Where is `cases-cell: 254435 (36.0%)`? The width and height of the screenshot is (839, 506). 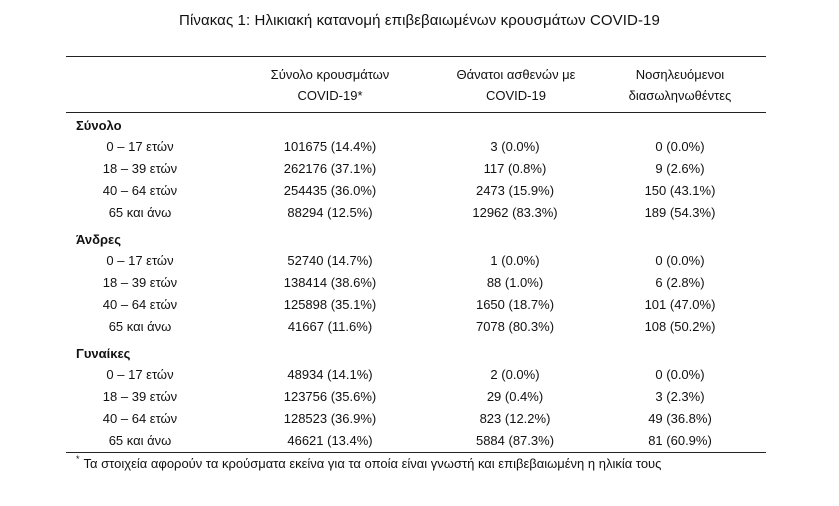 cases-cell: 254435 (36.0%) is located at coordinates (330, 190).